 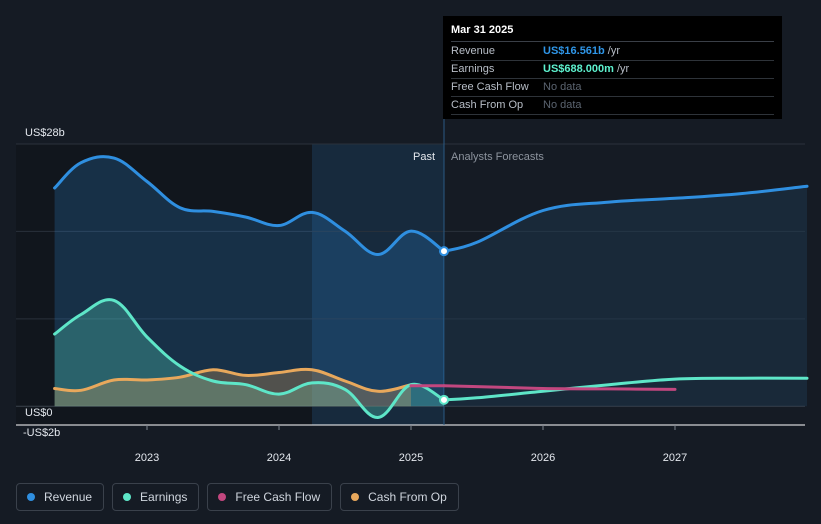 What do you see at coordinates (473, 69) in the screenshot?
I see `tooltip-label: Earnings` at bounding box center [473, 69].